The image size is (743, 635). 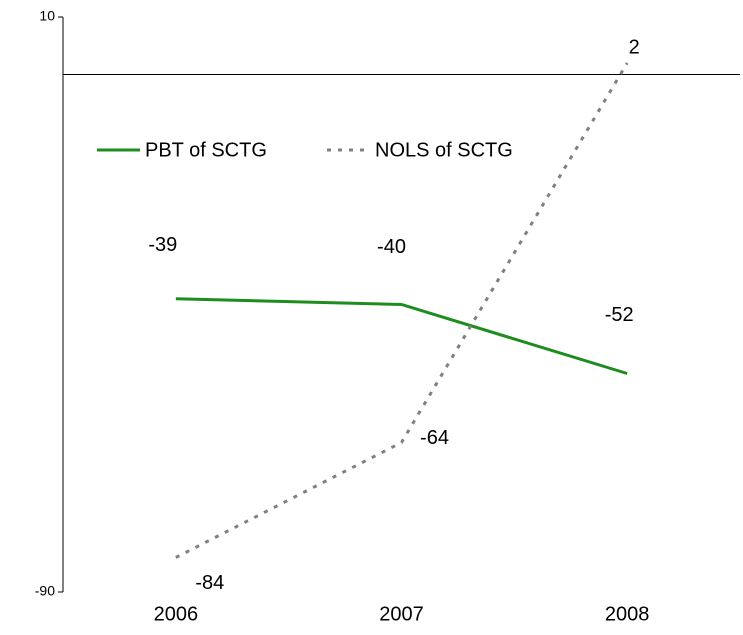 I want to click on legend-label: PBT of SCTG, so click(x=206, y=150).